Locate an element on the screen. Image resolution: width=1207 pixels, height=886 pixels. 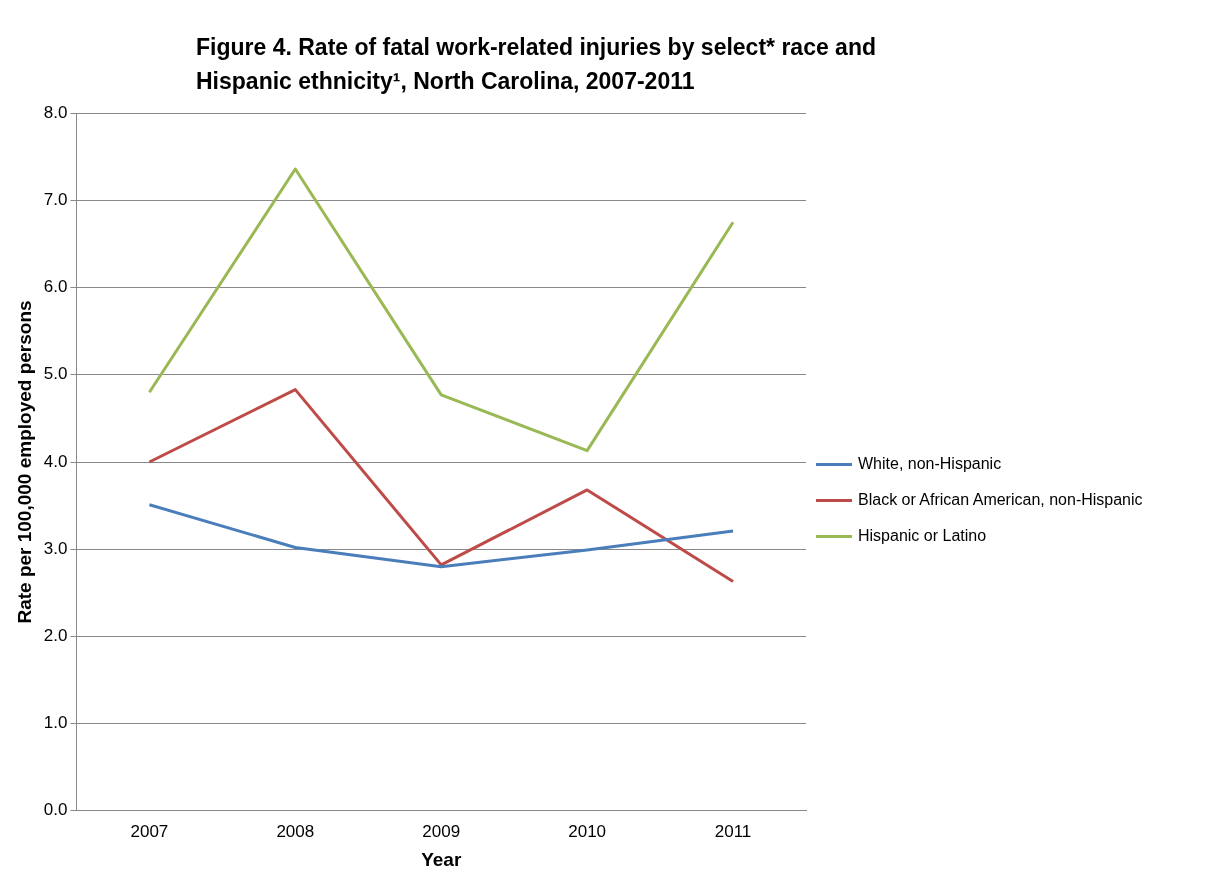
y-tick-label: 3.0 is located at coordinates (55, 548).